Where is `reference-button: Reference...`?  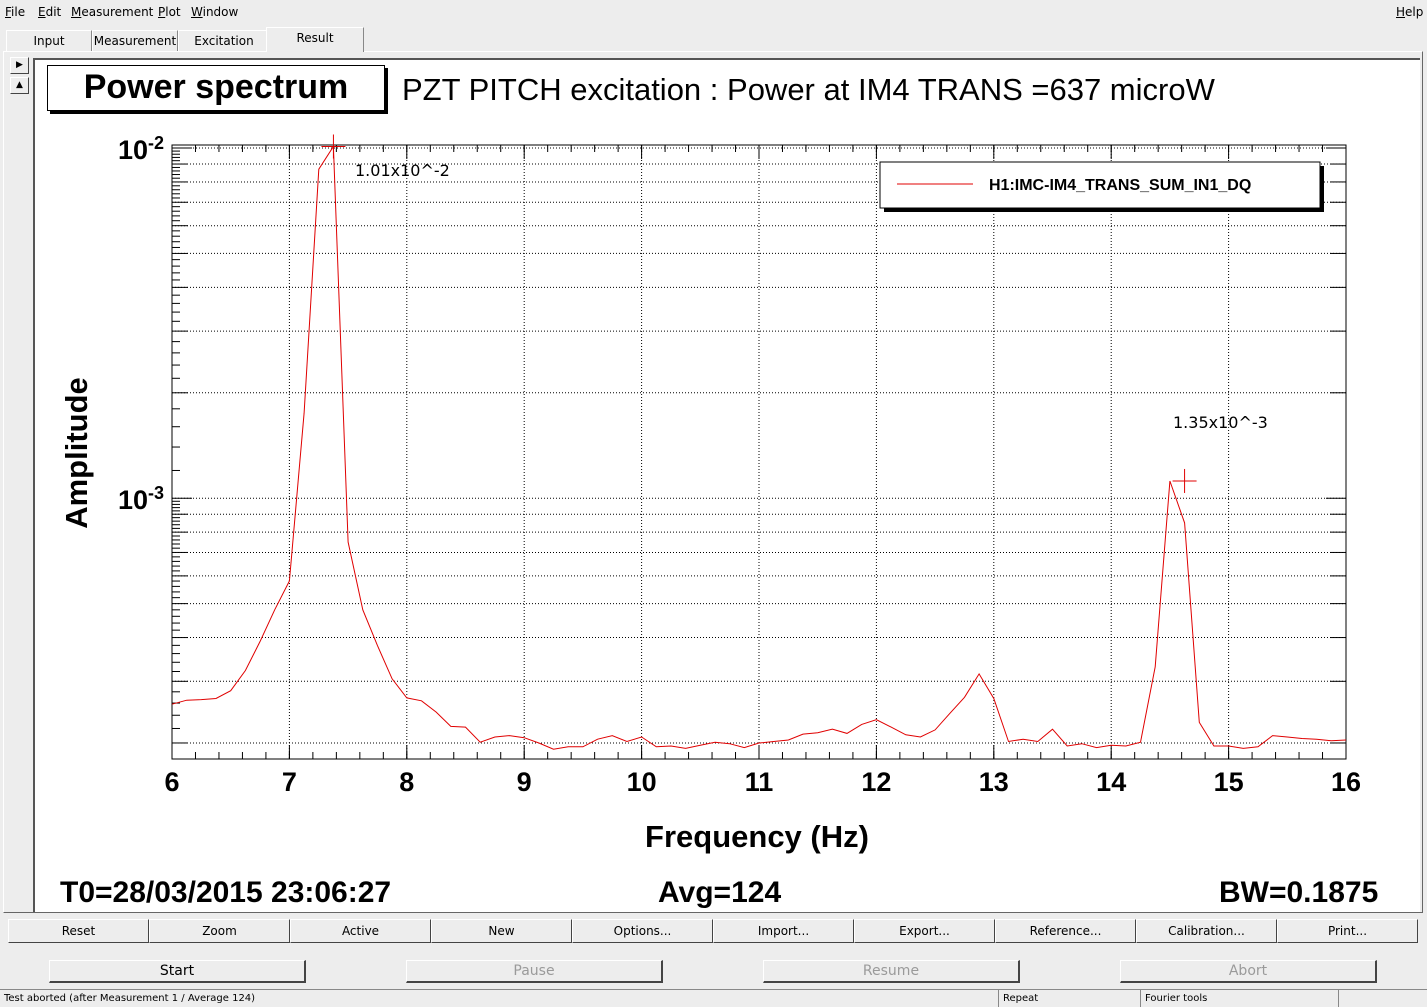
reference-button: Reference... is located at coordinates (1065, 931).